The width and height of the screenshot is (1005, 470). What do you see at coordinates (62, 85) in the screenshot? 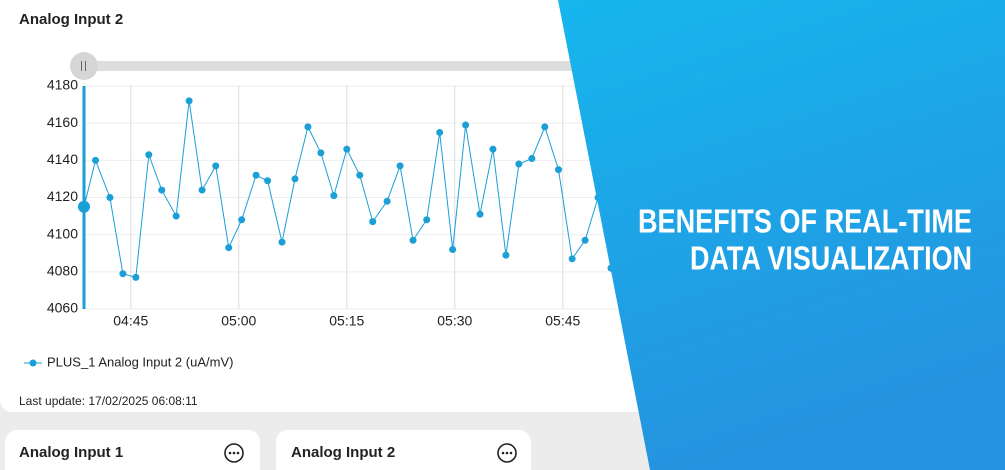
I see `y-tick-label: 4180` at bounding box center [62, 85].